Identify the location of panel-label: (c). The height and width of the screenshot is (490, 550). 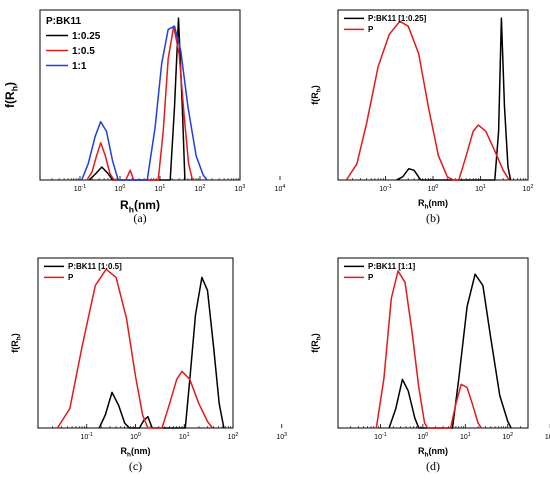
(135, 466).